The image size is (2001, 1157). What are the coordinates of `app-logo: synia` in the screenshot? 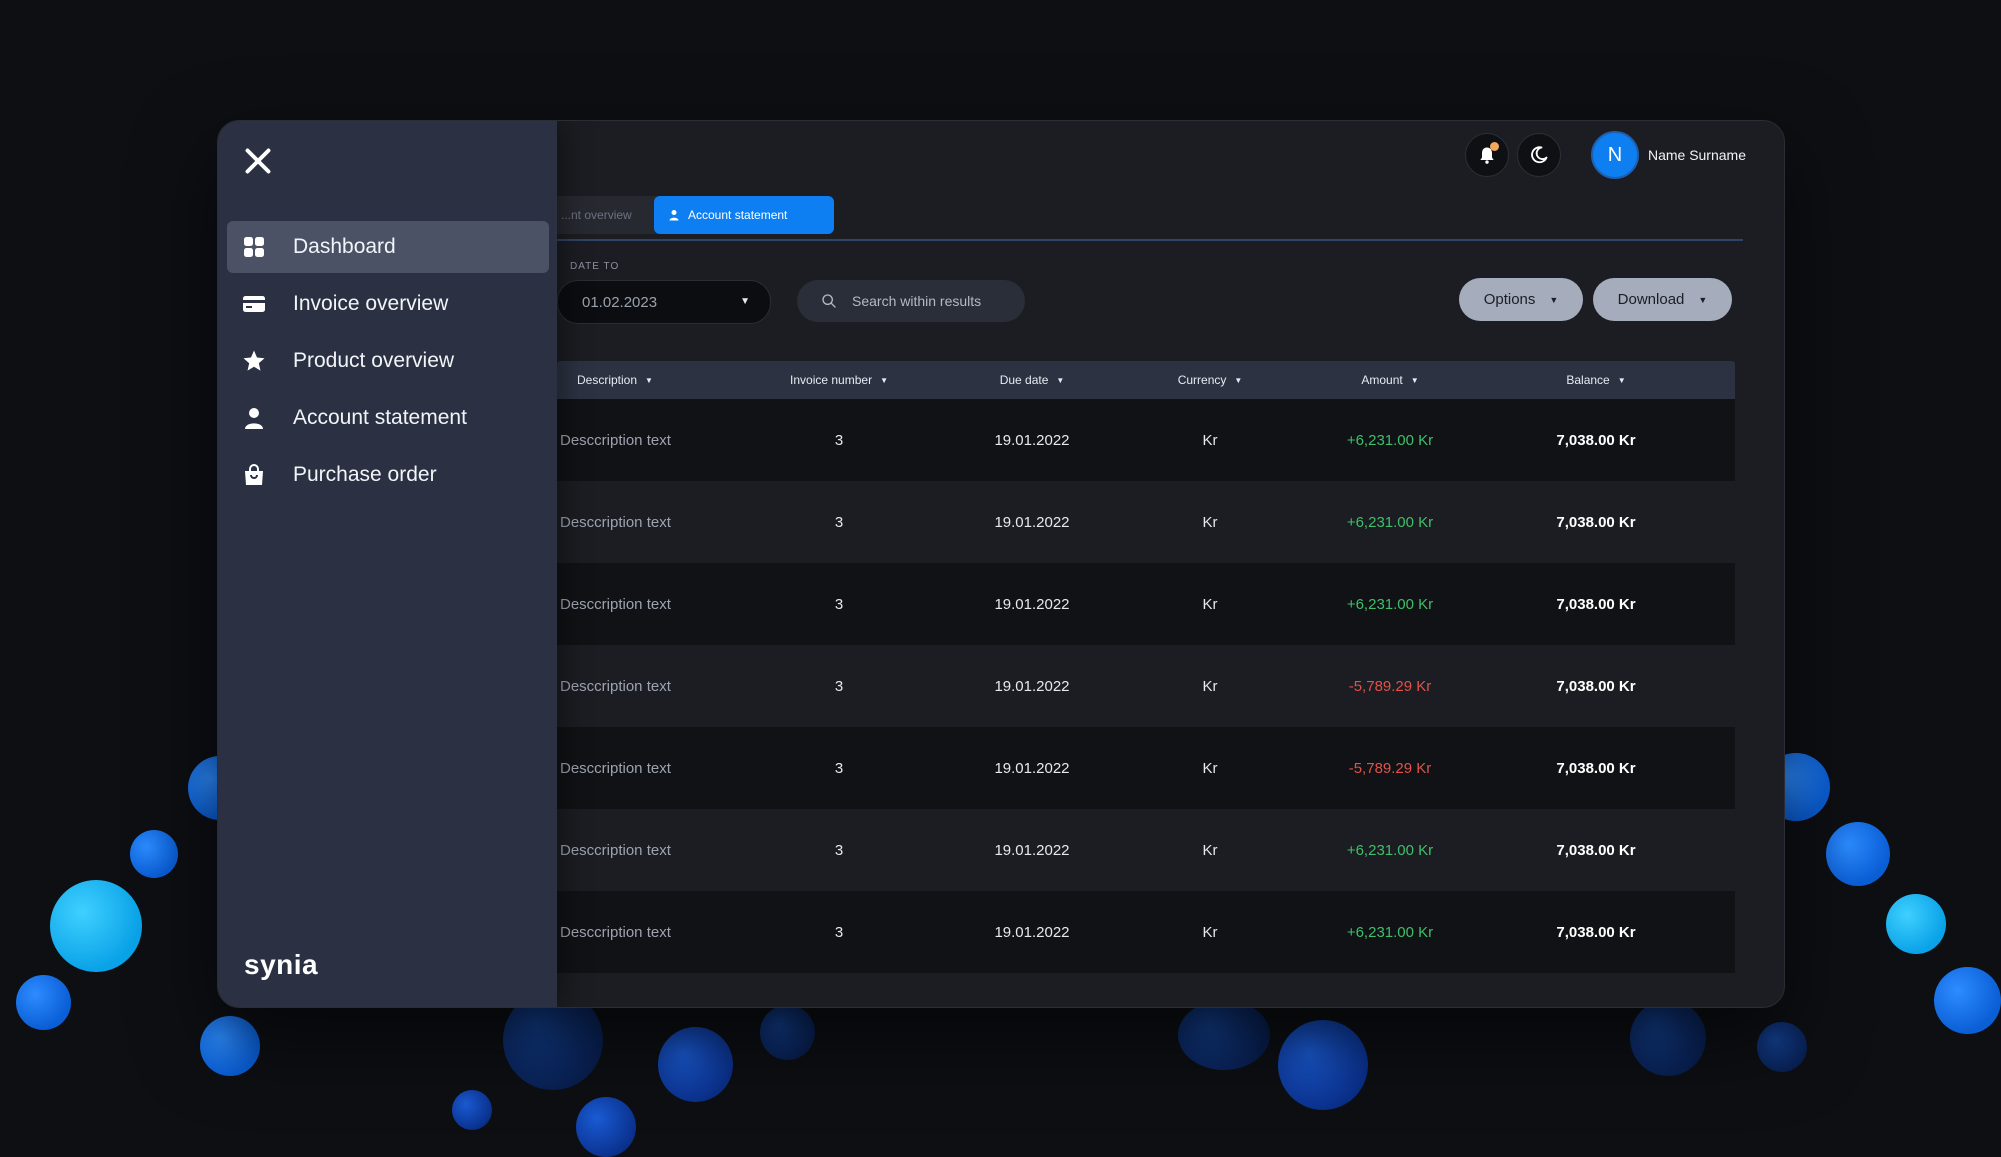 It's located at (281, 964).